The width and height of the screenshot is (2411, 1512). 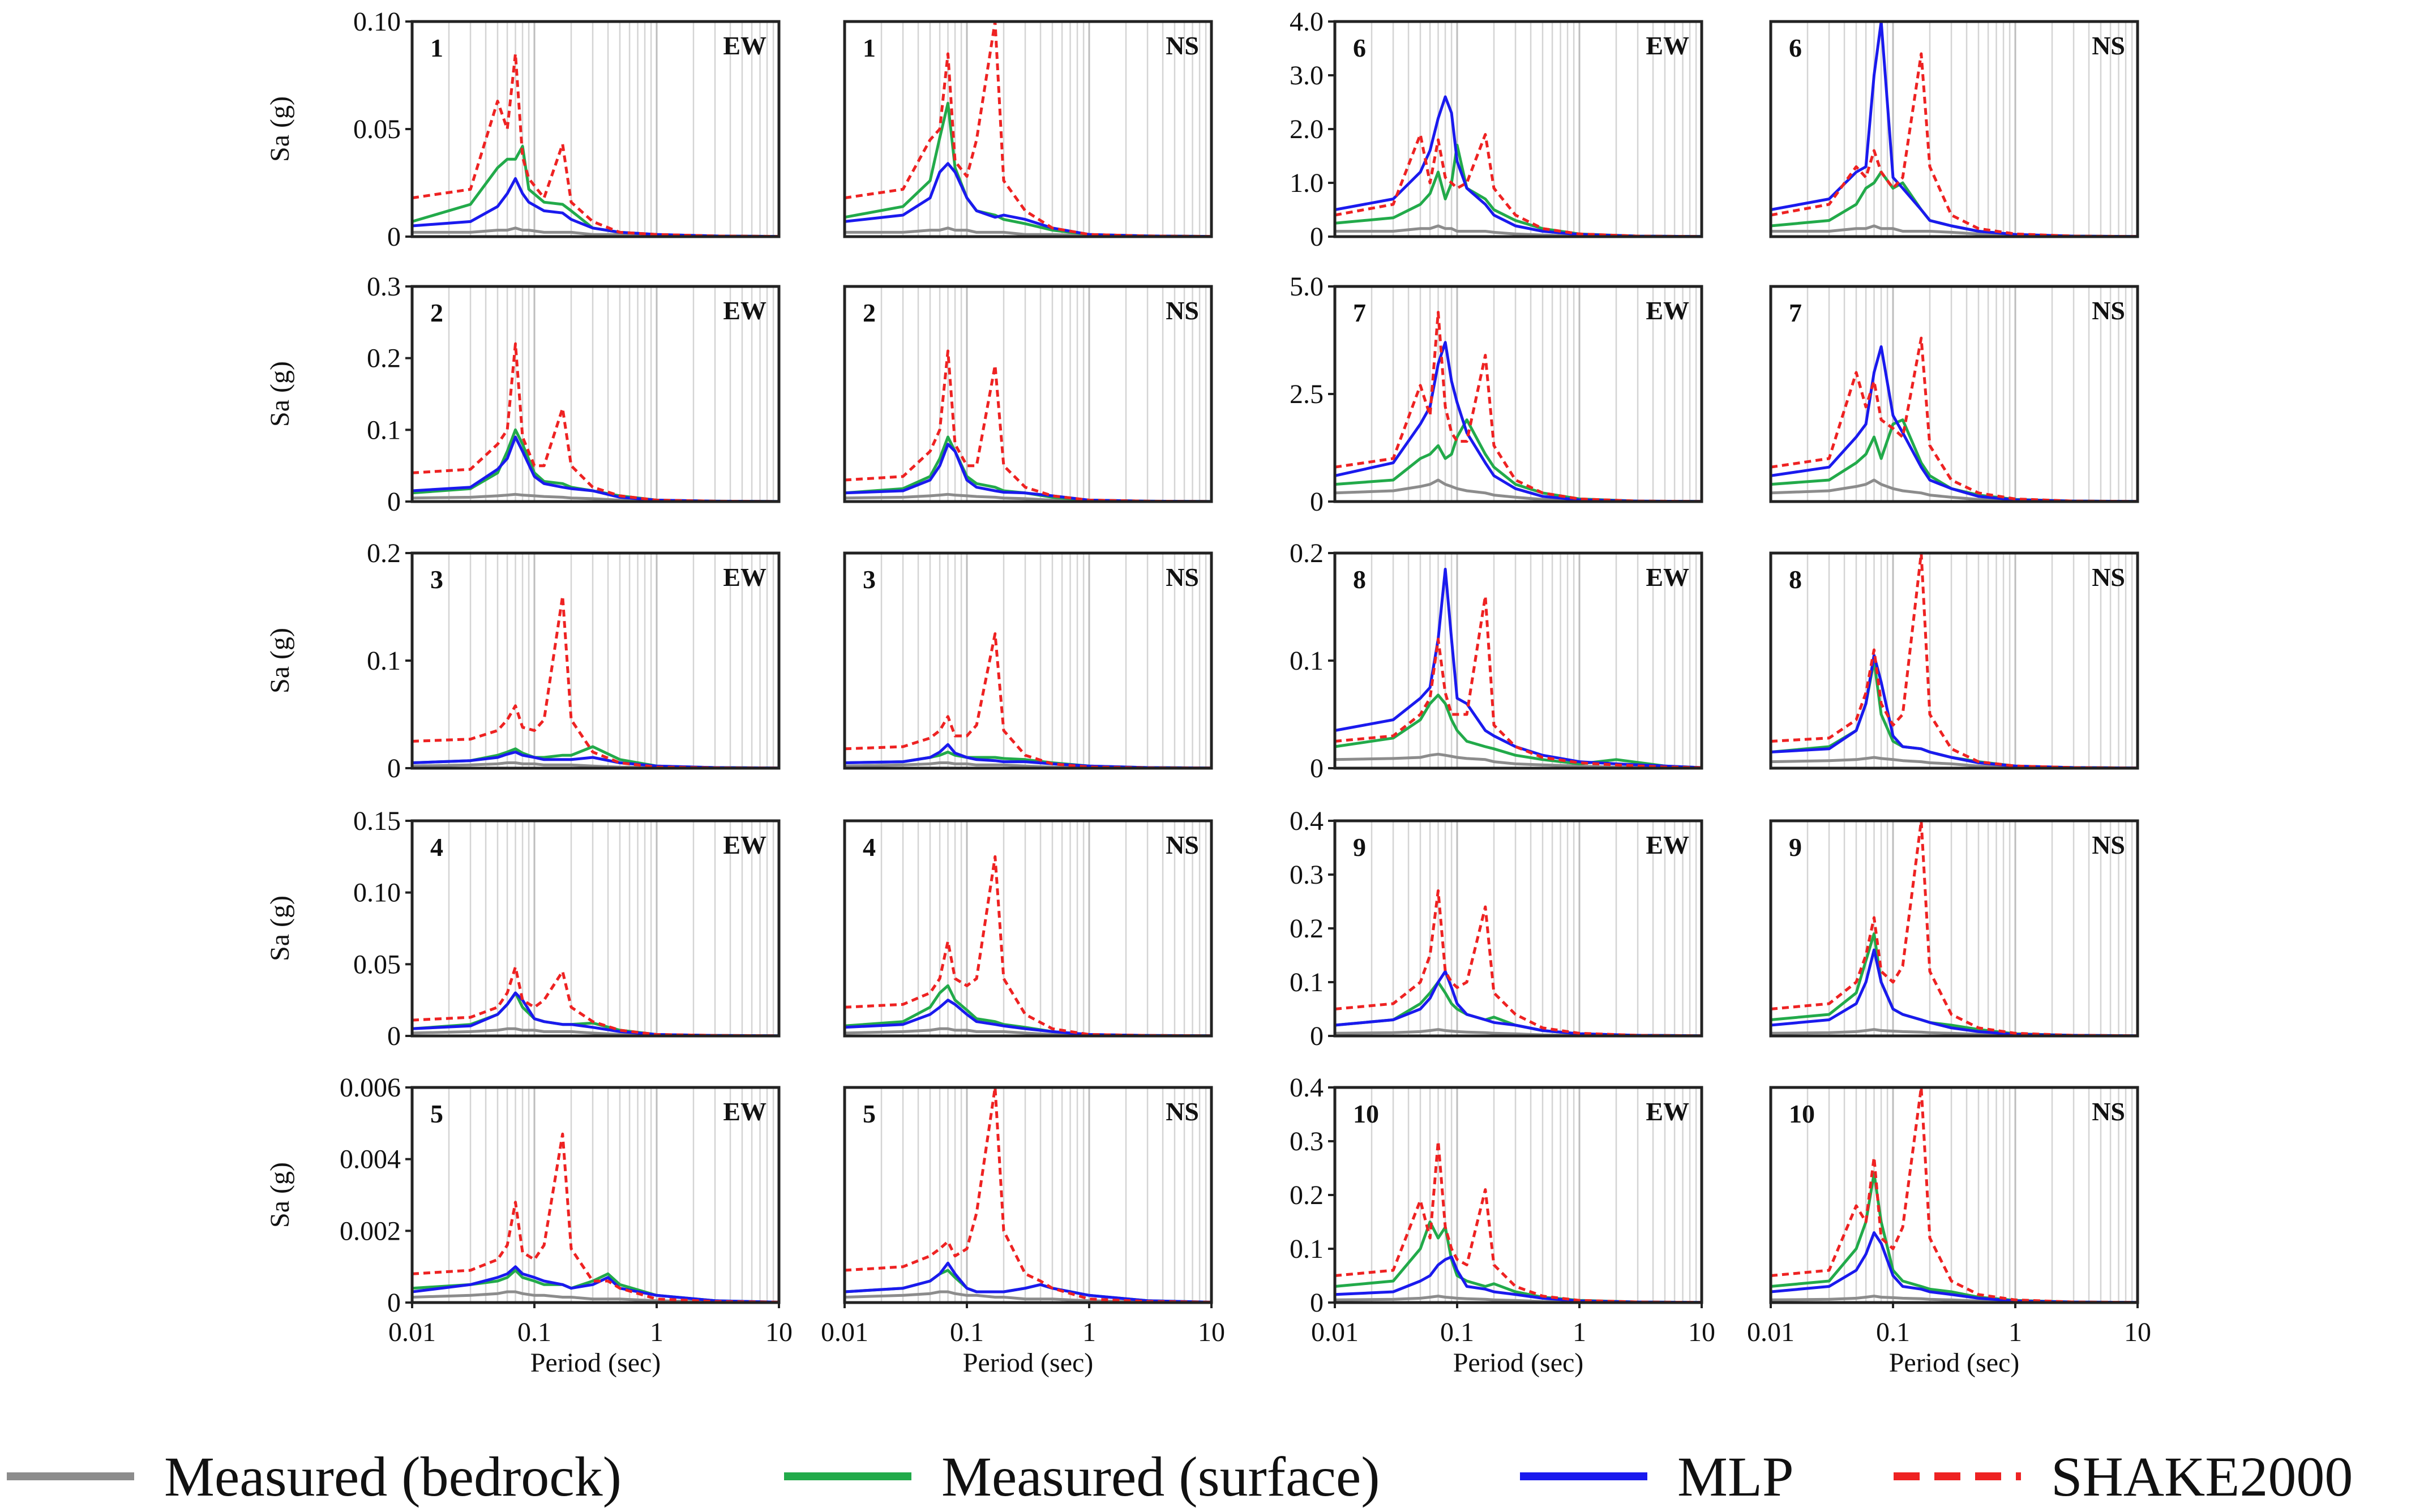 I want to click on chart-panel-10-ew: 0 0.1 0.2 0.3 0.4 10 EW 0.01 0.1 1 10 Period (sec), so click(x=1502, y=1226).